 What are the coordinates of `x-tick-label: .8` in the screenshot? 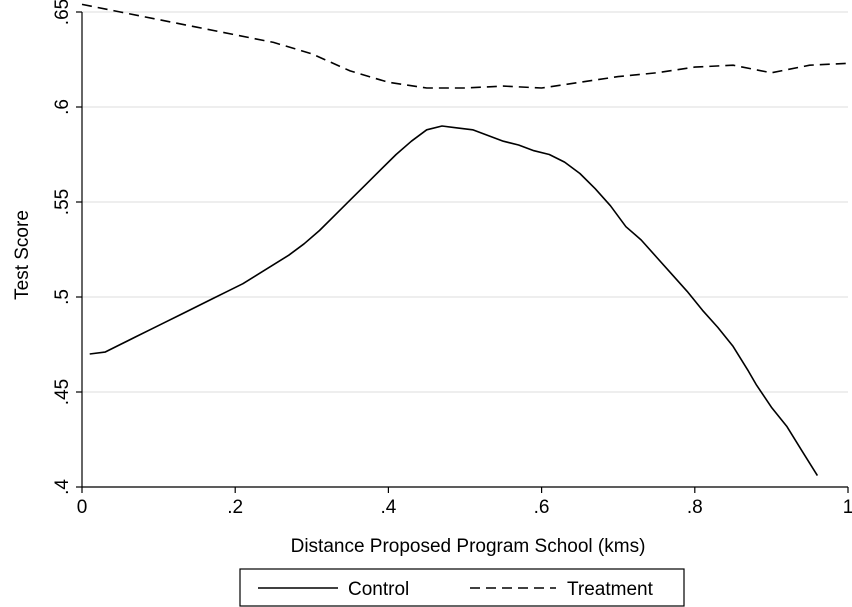 It's located at (695, 507).